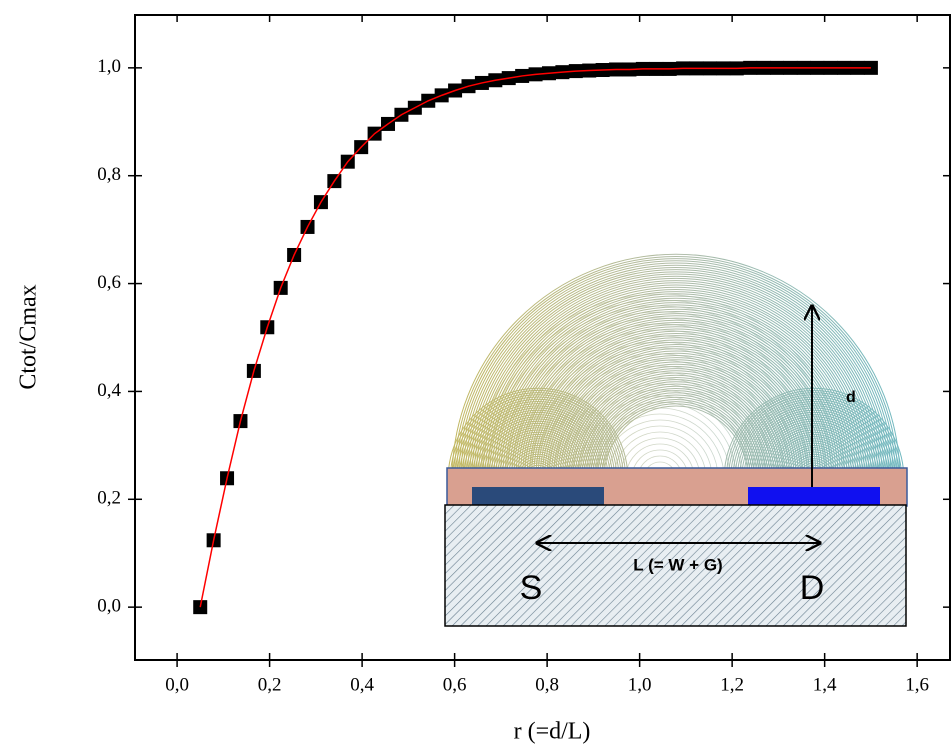  I want to click on x-tick-label: 0,0, so click(177, 684).